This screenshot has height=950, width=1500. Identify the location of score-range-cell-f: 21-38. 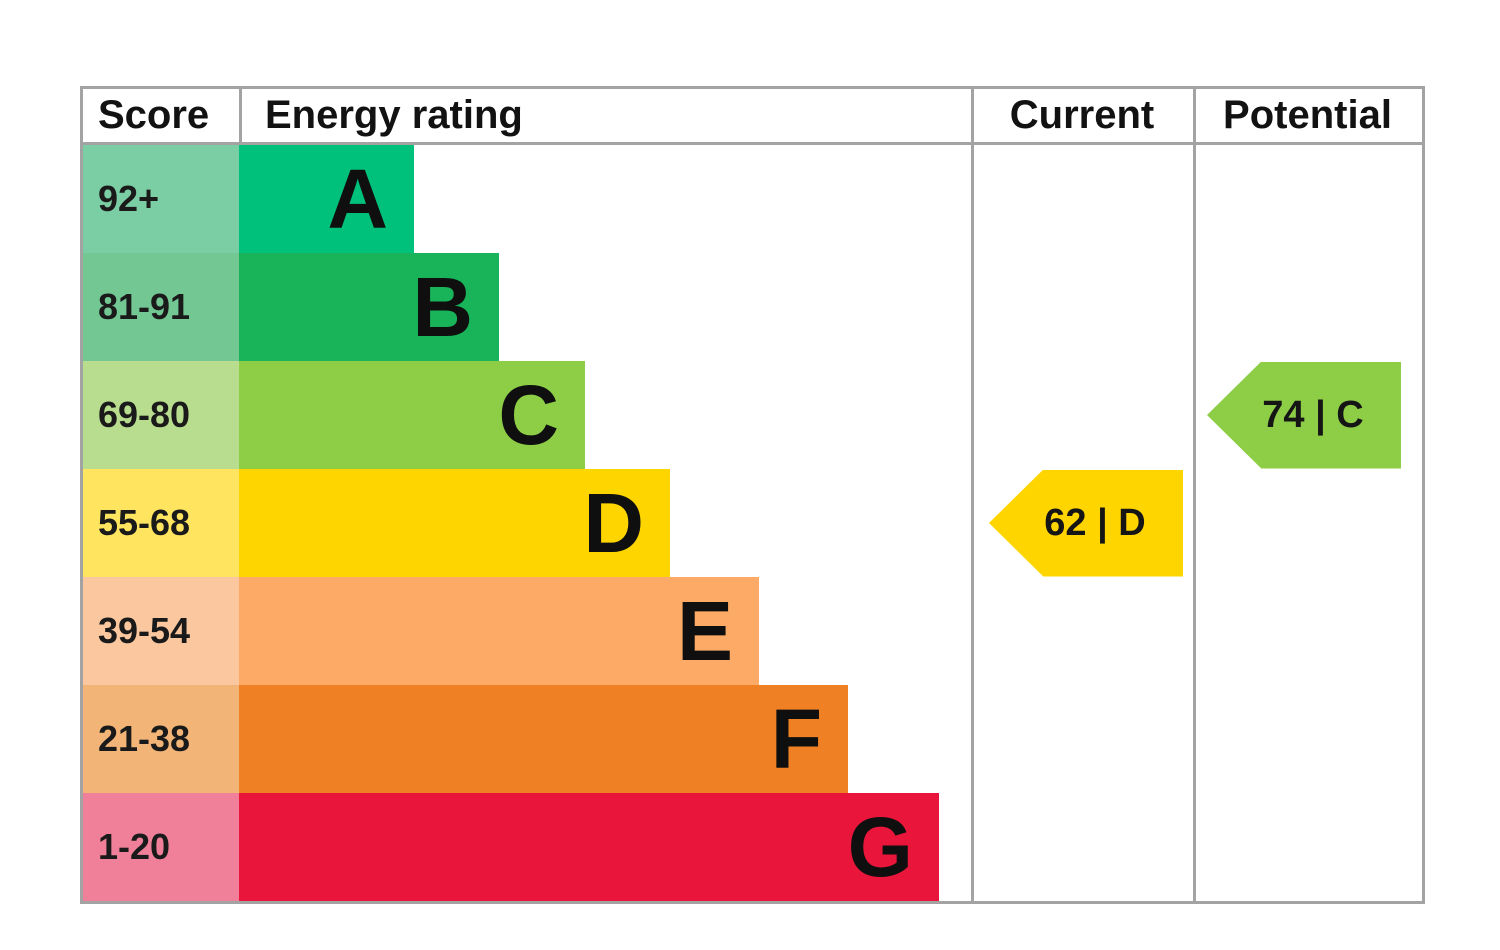
(161, 739).